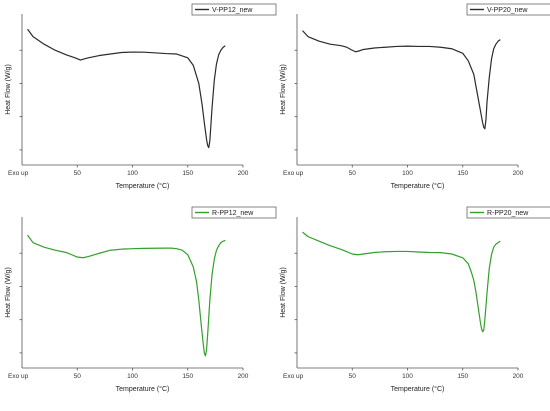 The width and height of the screenshot is (550, 411). I want to click on legend-label: R-PP20_new, so click(508, 213).